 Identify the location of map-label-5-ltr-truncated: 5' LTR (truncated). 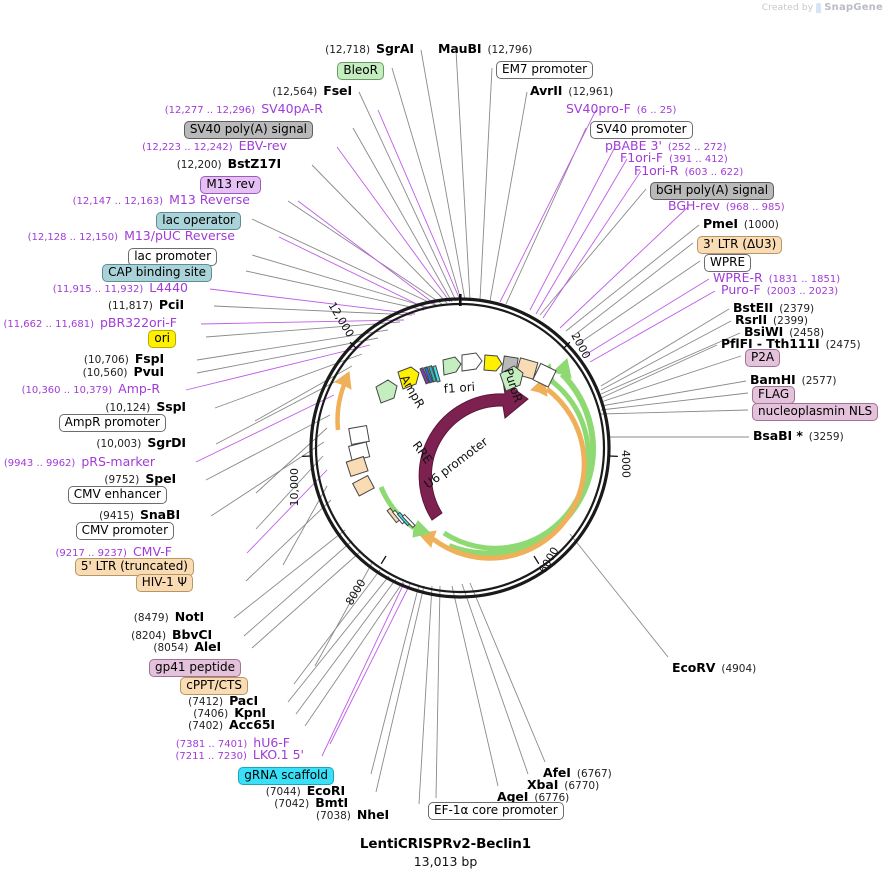
(134, 567).